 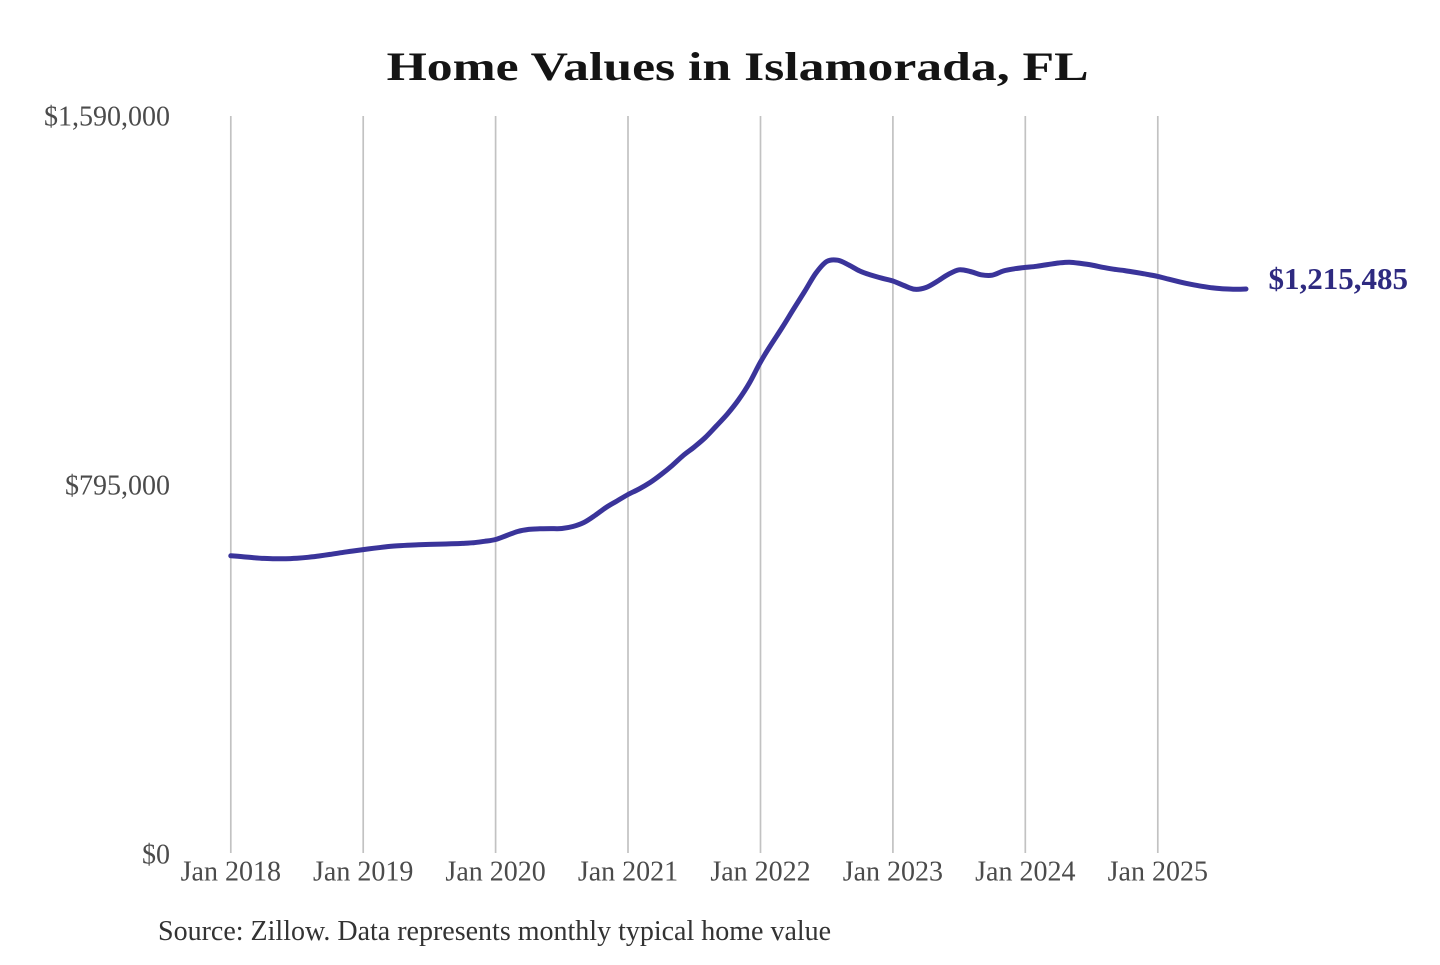 I want to click on svg-text: Jan 2023, so click(x=893, y=872).